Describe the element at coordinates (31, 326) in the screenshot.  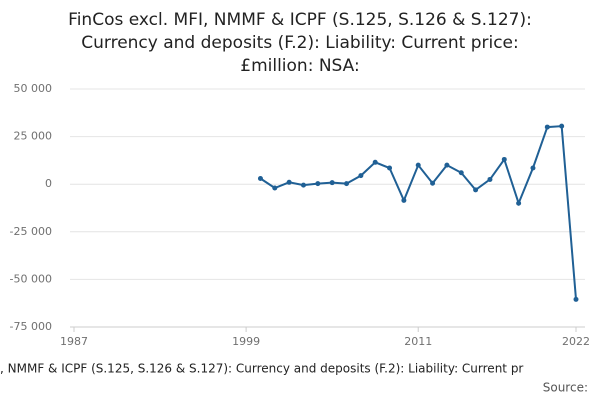
I see `y-tick-label: -75 000` at that location.